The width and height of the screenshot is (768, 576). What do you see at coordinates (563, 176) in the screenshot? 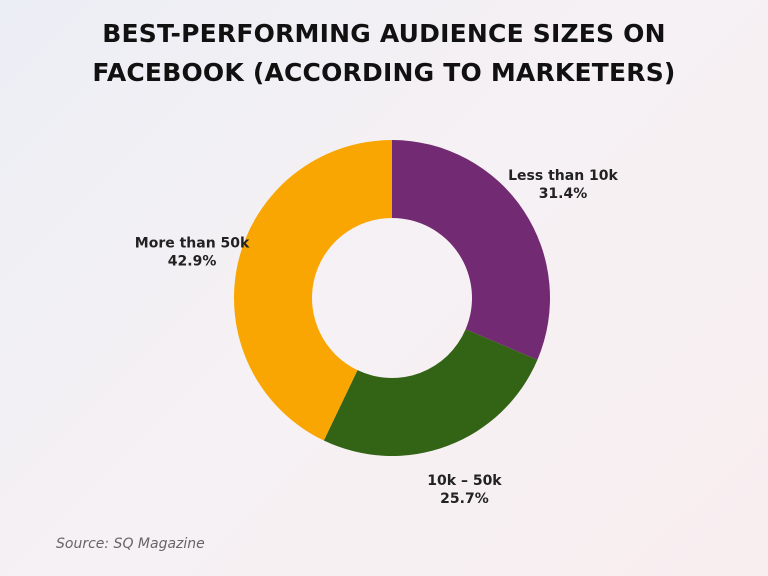
I see `slice-label: Less than 10k` at bounding box center [563, 176].